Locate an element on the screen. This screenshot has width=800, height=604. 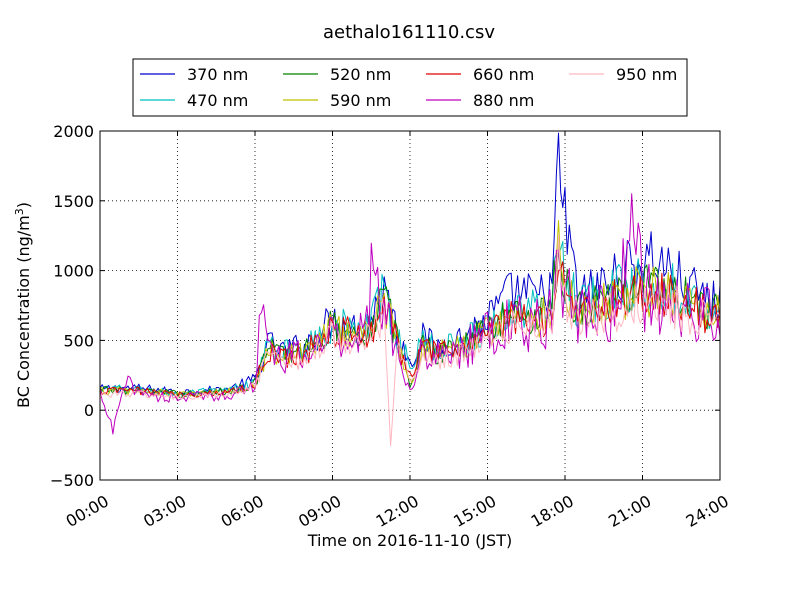
y-tick-labels: −500 0 500 1000 1500 2000 is located at coordinates (72, 306).